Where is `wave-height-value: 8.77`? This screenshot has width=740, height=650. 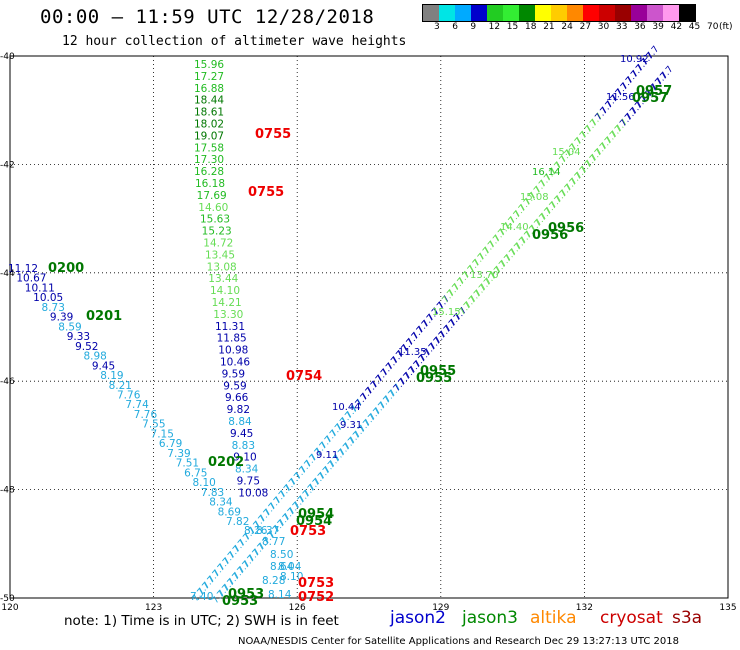
wave-height-value: 8.77 is located at coordinates (273, 542).